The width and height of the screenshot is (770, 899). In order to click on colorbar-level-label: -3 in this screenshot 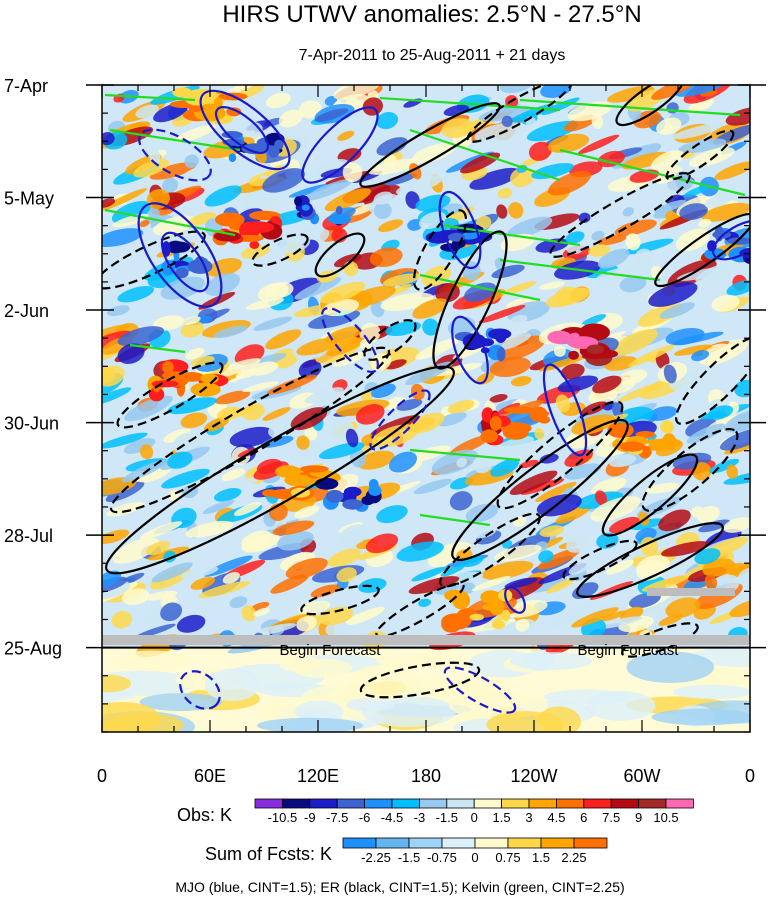, I will do `click(420, 817)`.